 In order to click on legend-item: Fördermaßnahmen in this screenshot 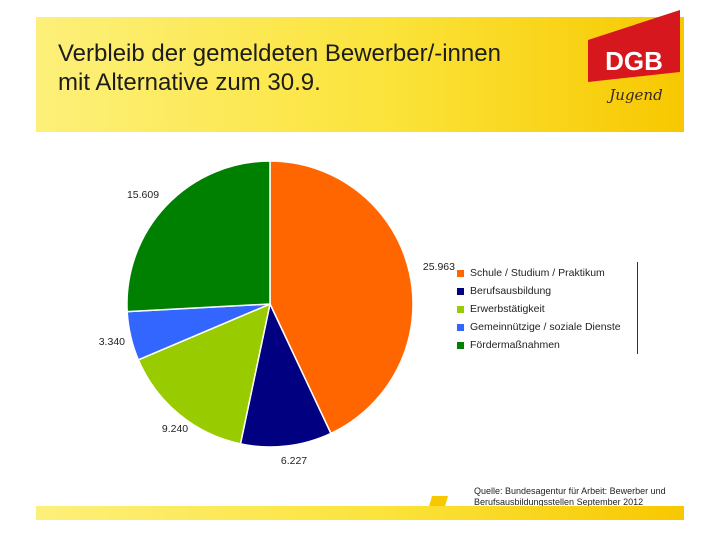, I will do `click(508, 345)`.